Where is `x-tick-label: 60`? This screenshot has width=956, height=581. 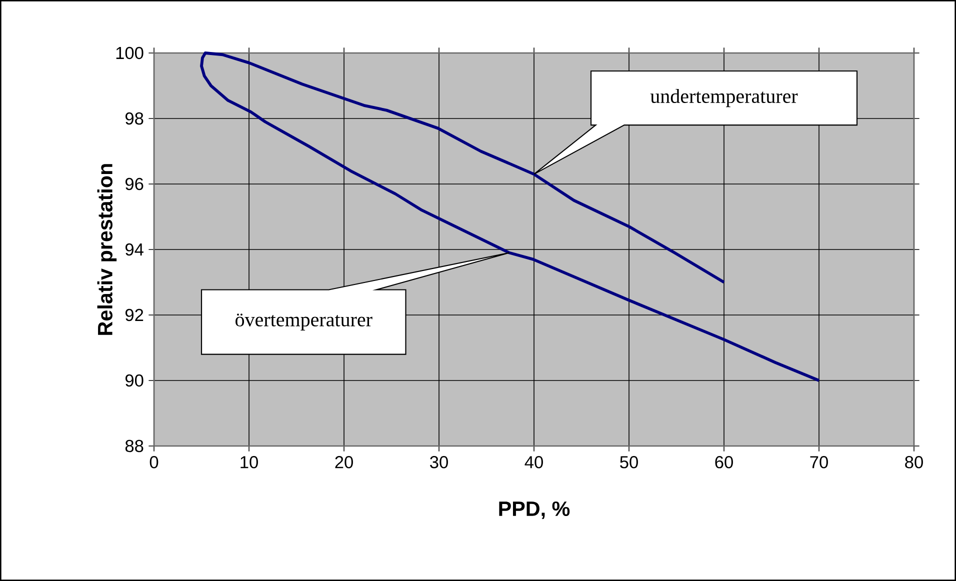
x-tick-label: 60 is located at coordinates (724, 462).